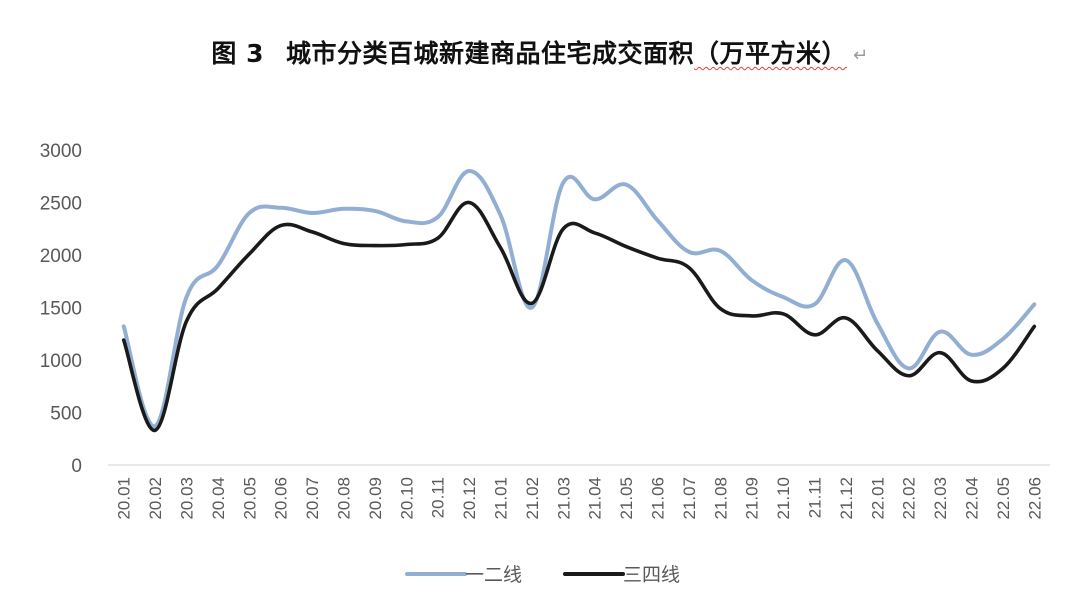 This screenshot has height=600, width=1080. What do you see at coordinates (375, 498) in the screenshot?
I see `x-tick-label: 20.09` at bounding box center [375, 498].